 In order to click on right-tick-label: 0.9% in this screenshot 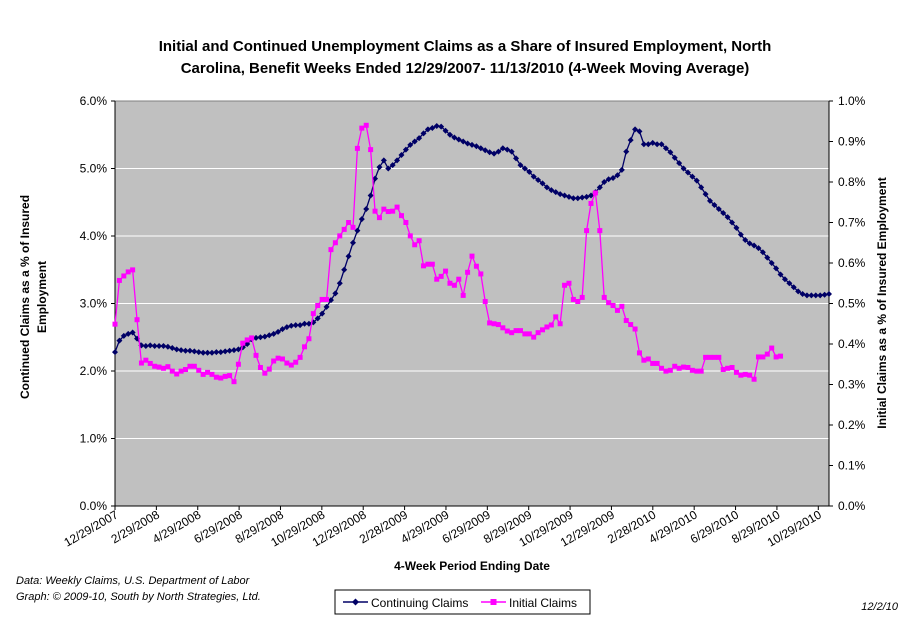, I will do `click(852, 142)`.